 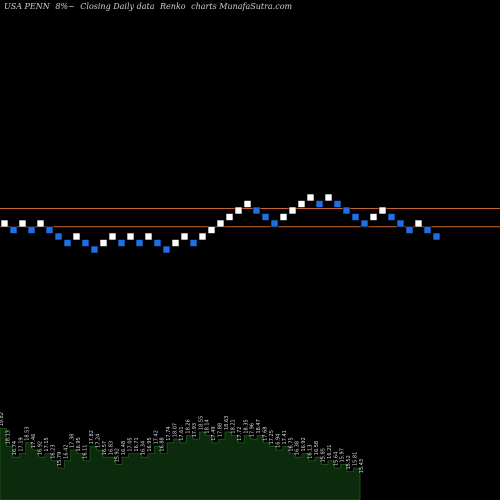 What do you see at coordinates (349, 462) in the screenshot?
I see `volume-label: 15.52` at bounding box center [349, 462].